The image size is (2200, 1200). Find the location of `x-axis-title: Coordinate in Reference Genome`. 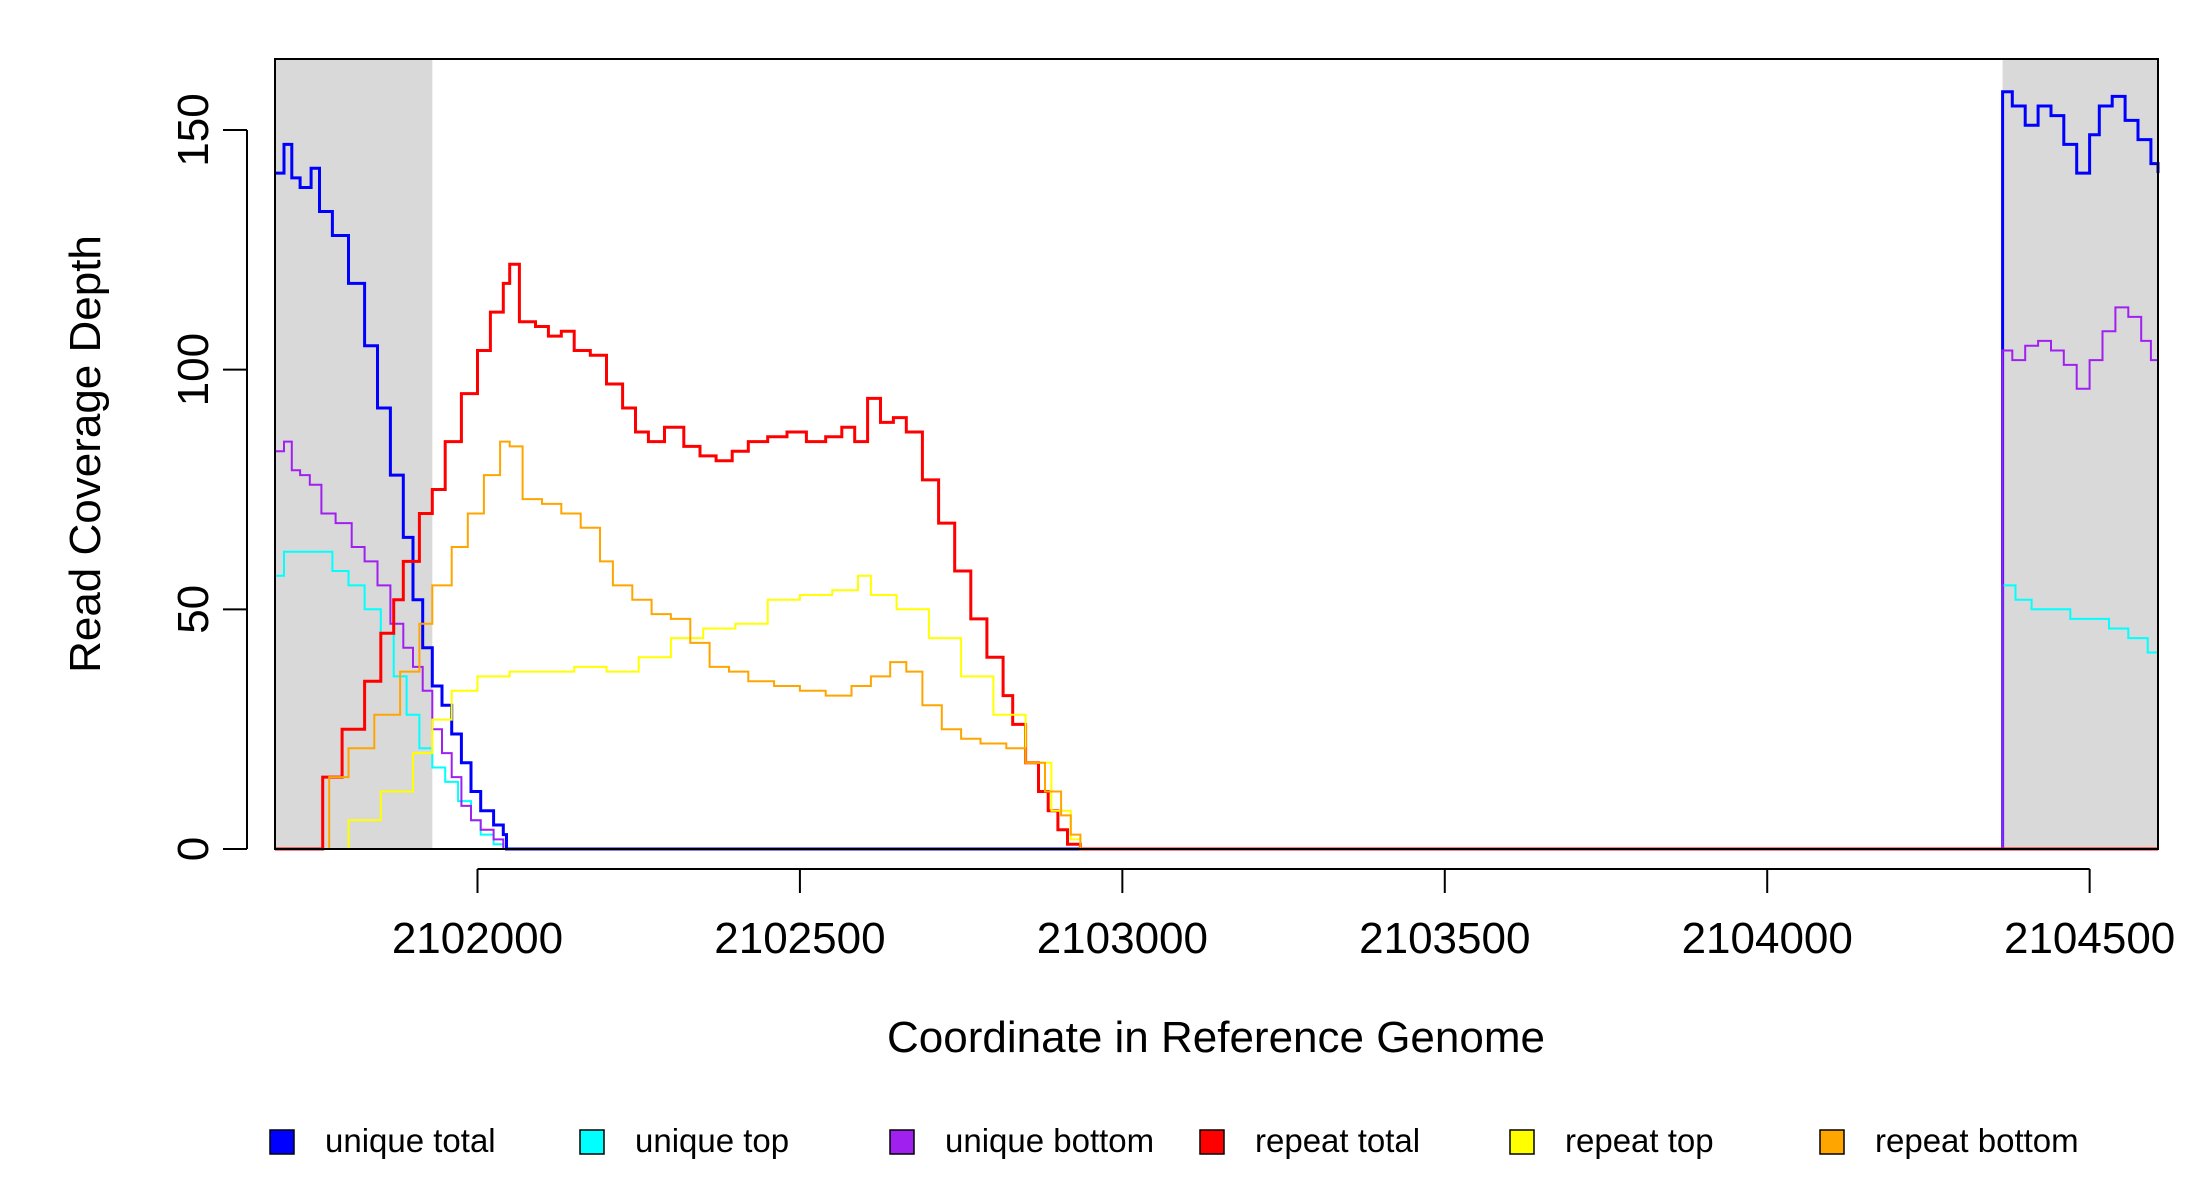

x-axis-title: Coordinate in Reference Genome is located at coordinates (1216, 1037).